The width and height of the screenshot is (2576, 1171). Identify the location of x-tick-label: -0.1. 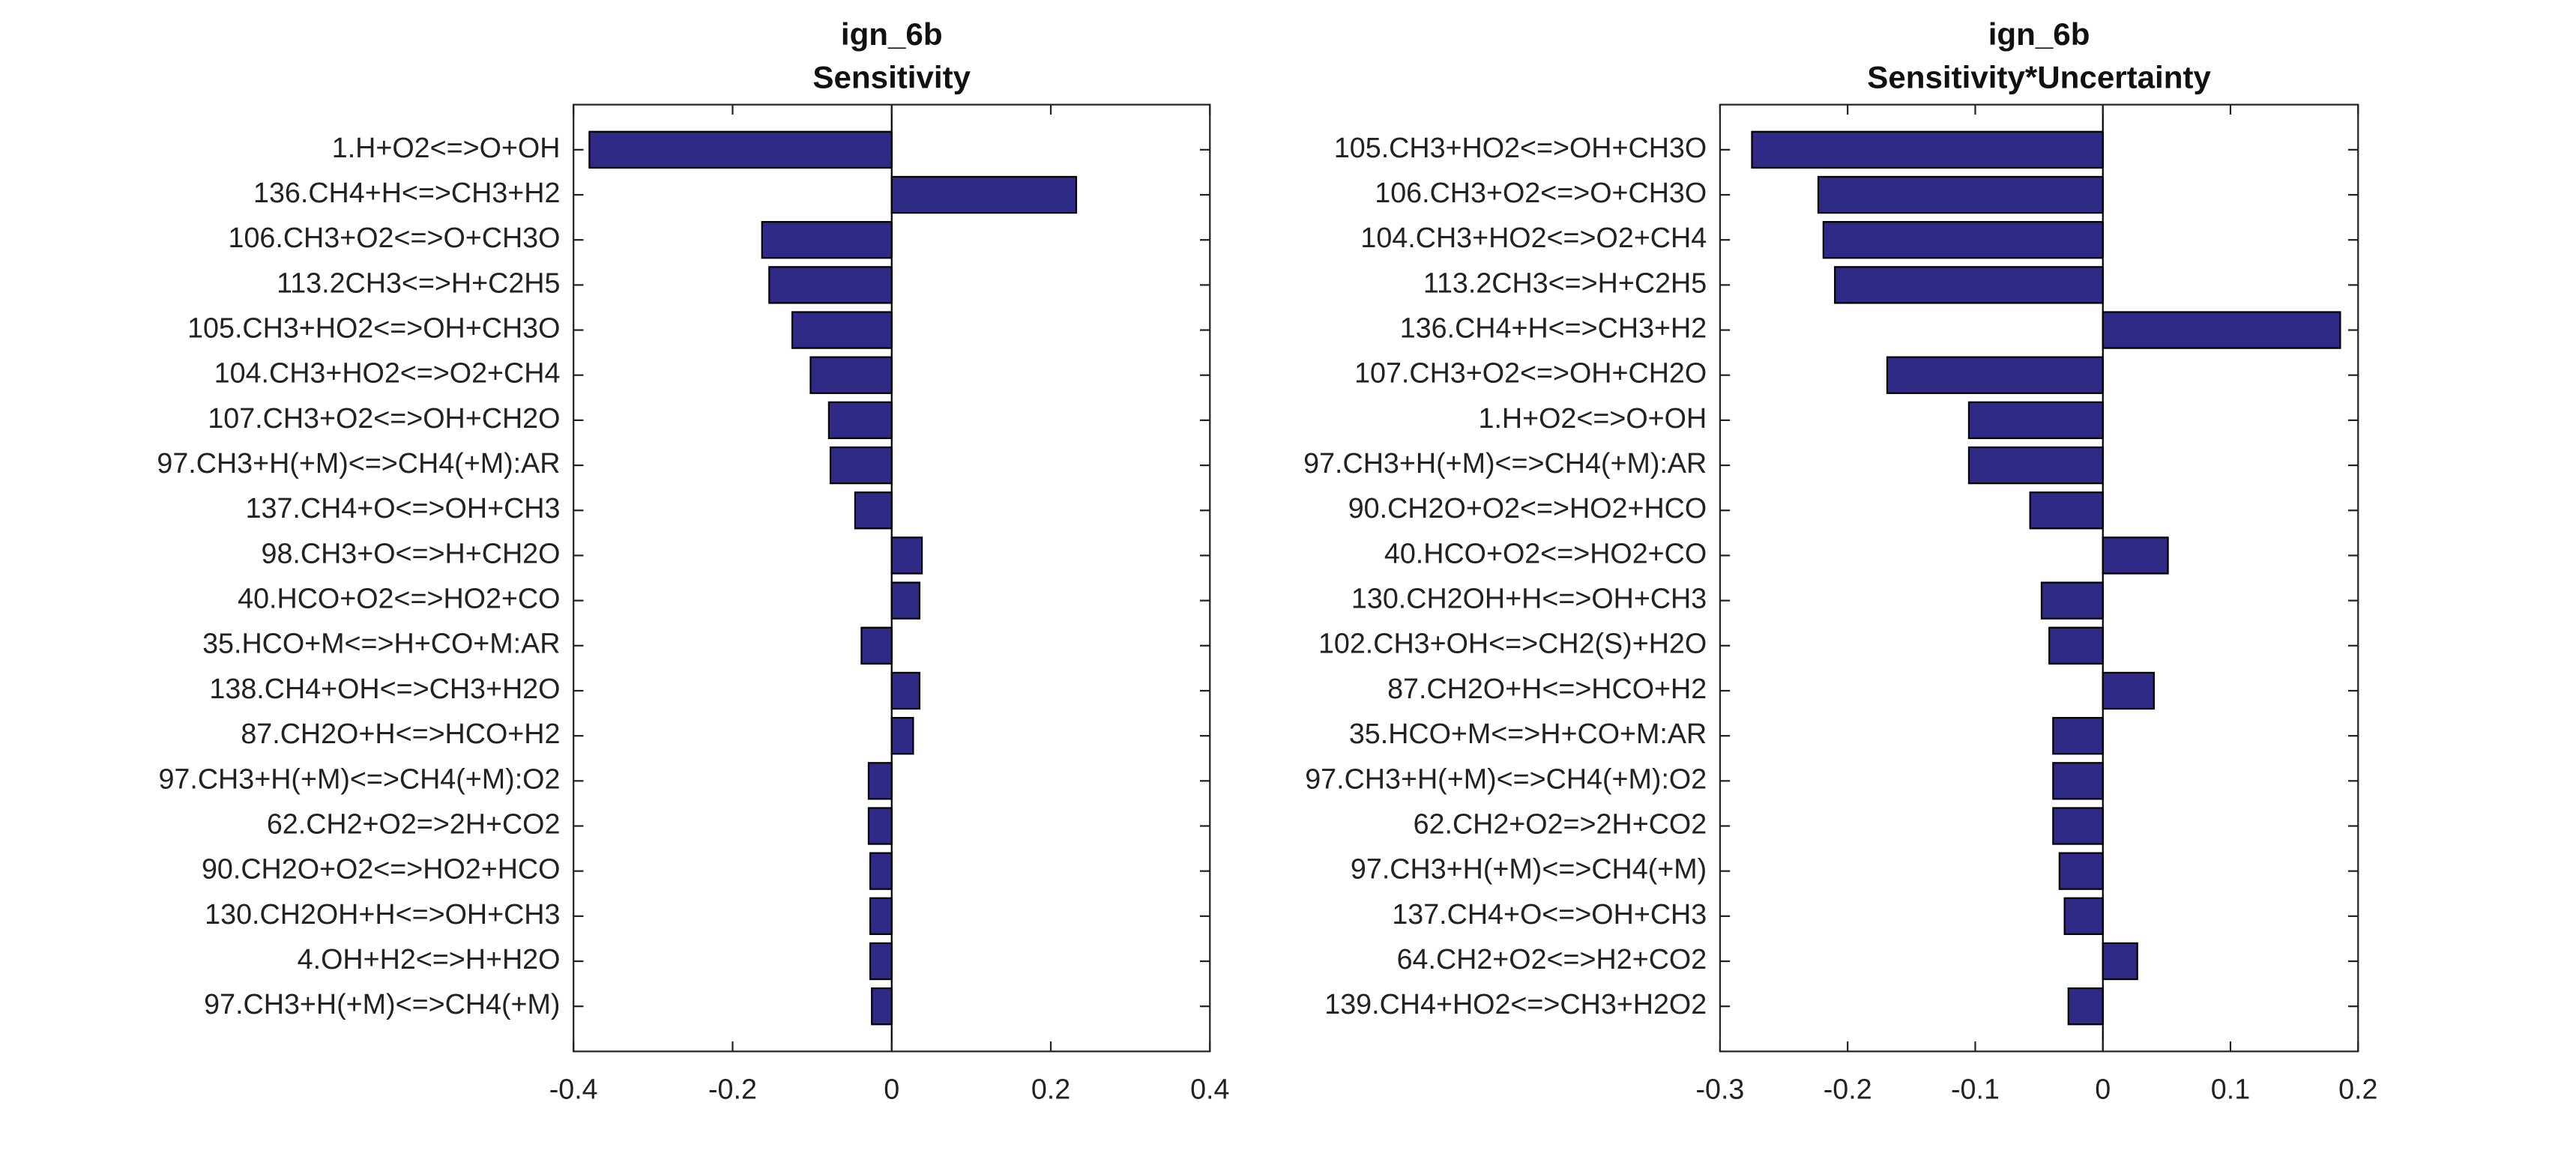
(1976, 1089).